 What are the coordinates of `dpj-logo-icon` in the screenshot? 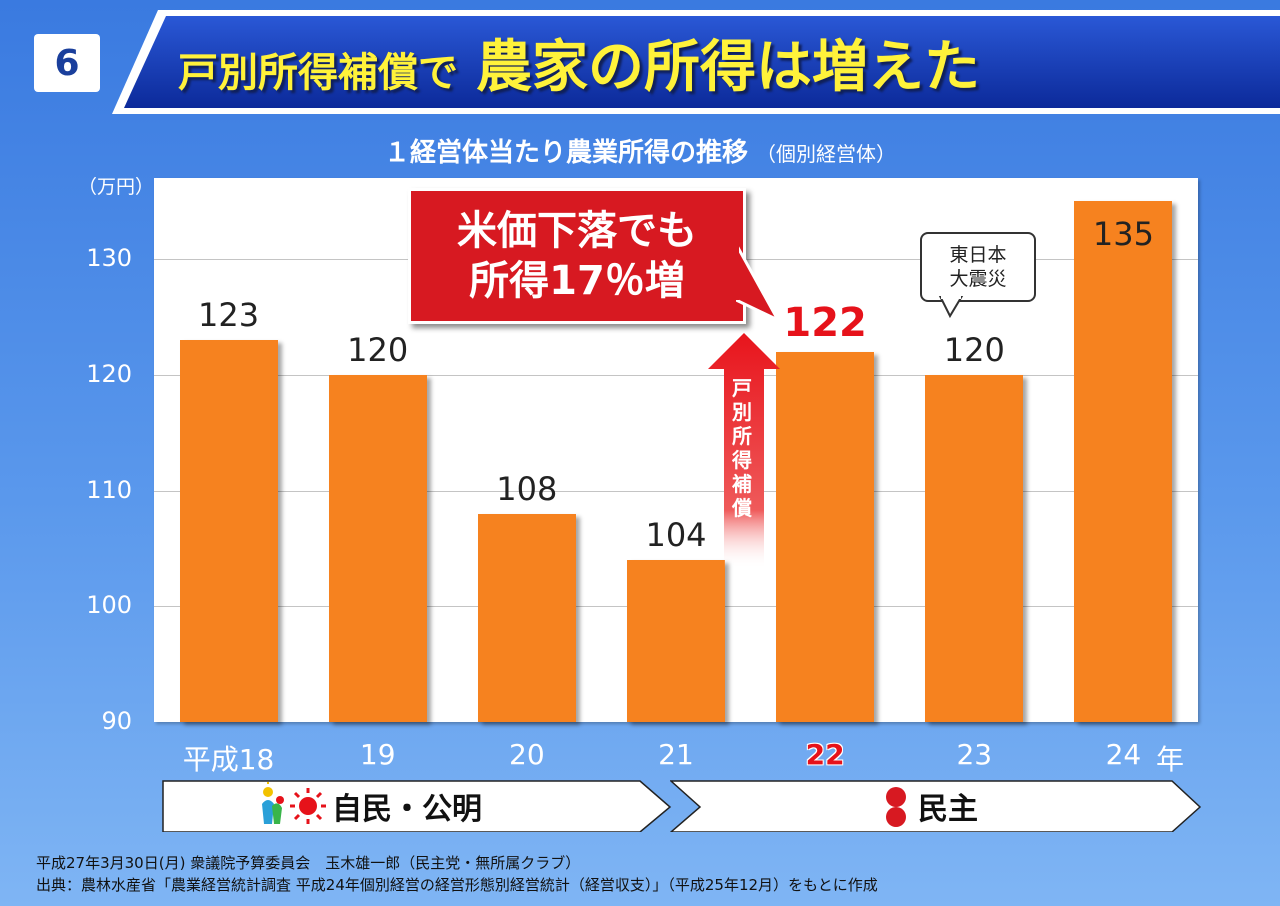 It's located at (896, 807).